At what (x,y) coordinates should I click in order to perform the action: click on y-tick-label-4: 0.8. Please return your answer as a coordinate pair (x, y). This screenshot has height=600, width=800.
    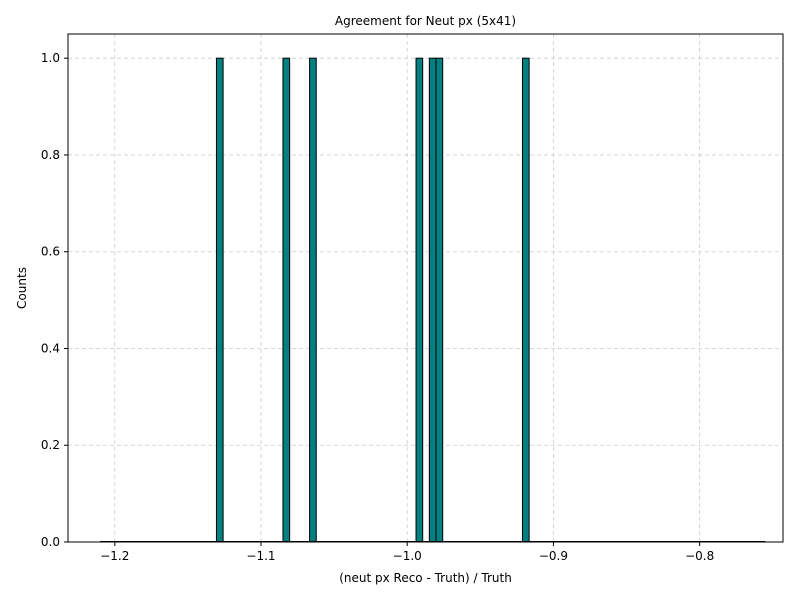
    Looking at the image, I should click on (50, 155).